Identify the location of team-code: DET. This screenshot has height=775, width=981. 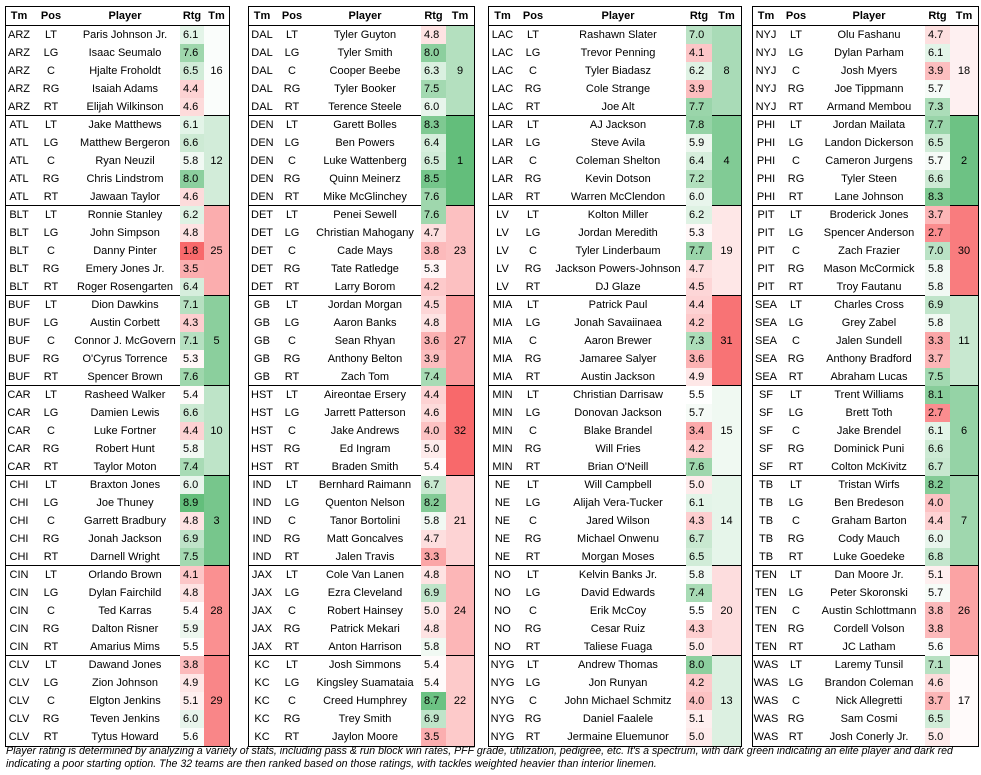
(262, 287).